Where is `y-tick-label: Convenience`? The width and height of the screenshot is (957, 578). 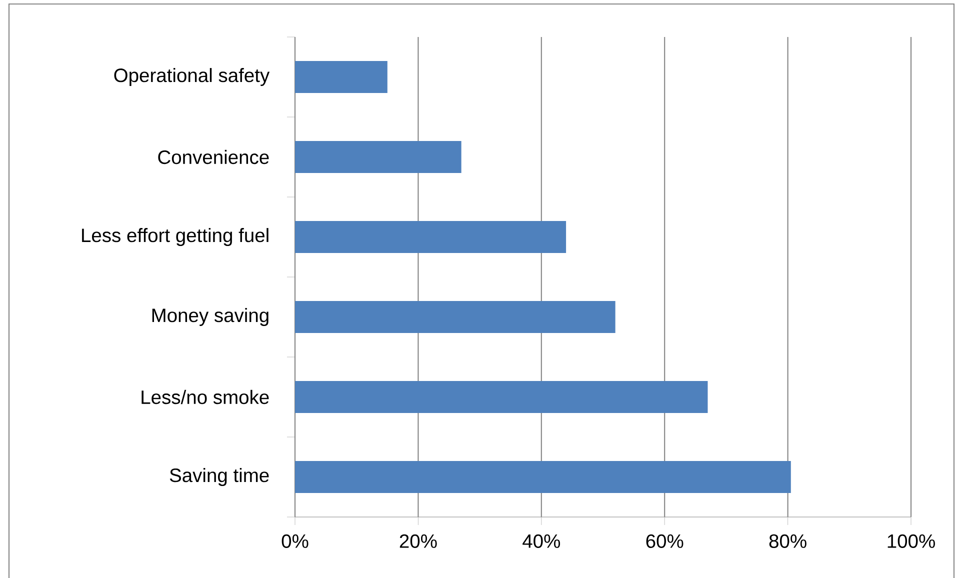 y-tick-label: Convenience is located at coordinates (213, 157).